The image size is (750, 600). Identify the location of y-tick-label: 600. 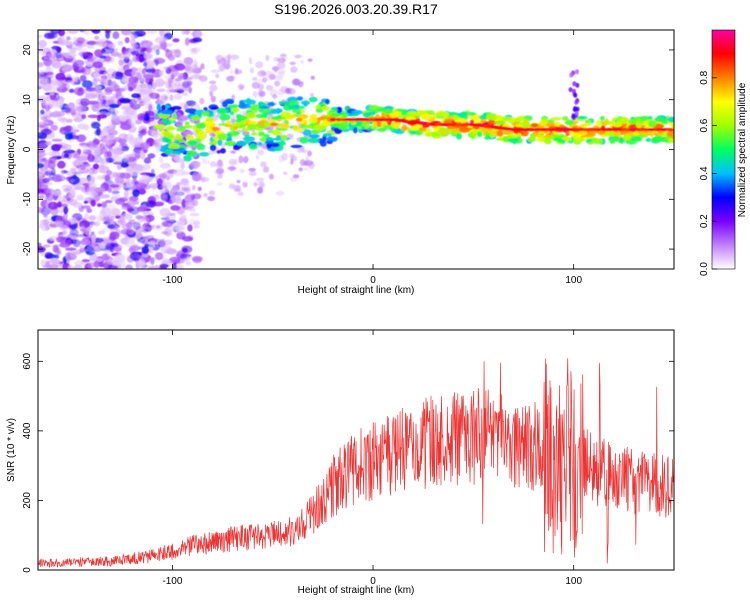
(27, 361).